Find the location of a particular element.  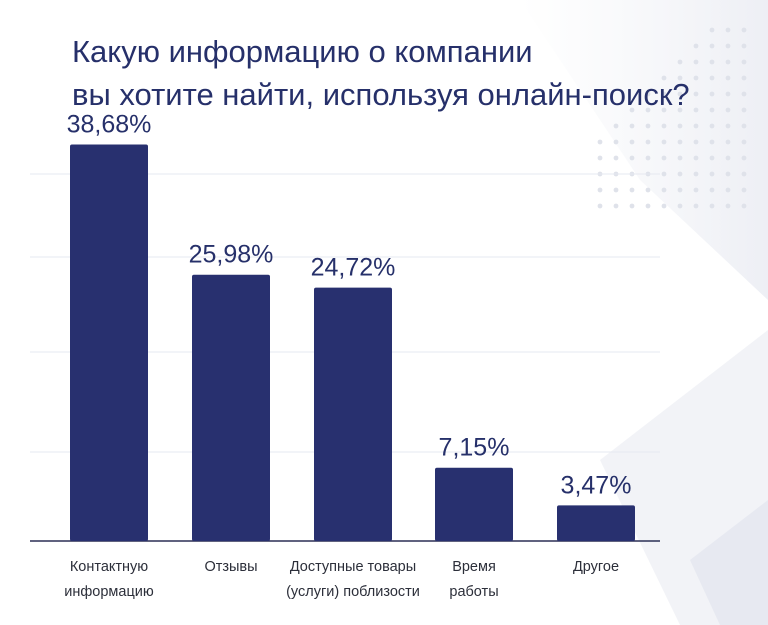

data-label: 24,72% is located at coordinates (353, 268).